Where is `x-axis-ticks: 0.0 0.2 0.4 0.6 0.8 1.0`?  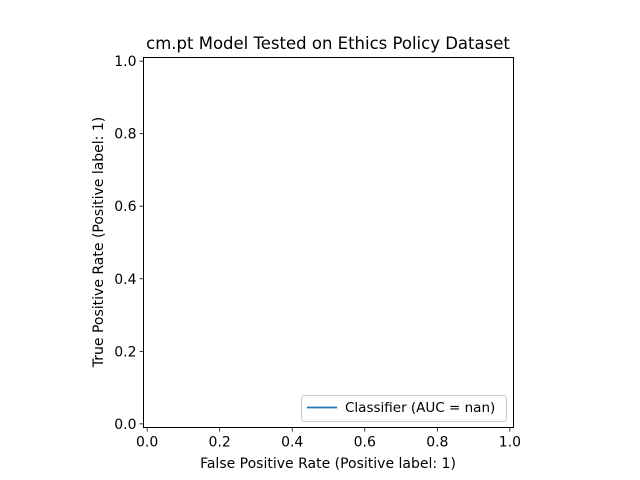
x-axis-ticks: 0.0 0.2 0.4 0.6 0.8 1.0 is located at coordinates (328, 439).